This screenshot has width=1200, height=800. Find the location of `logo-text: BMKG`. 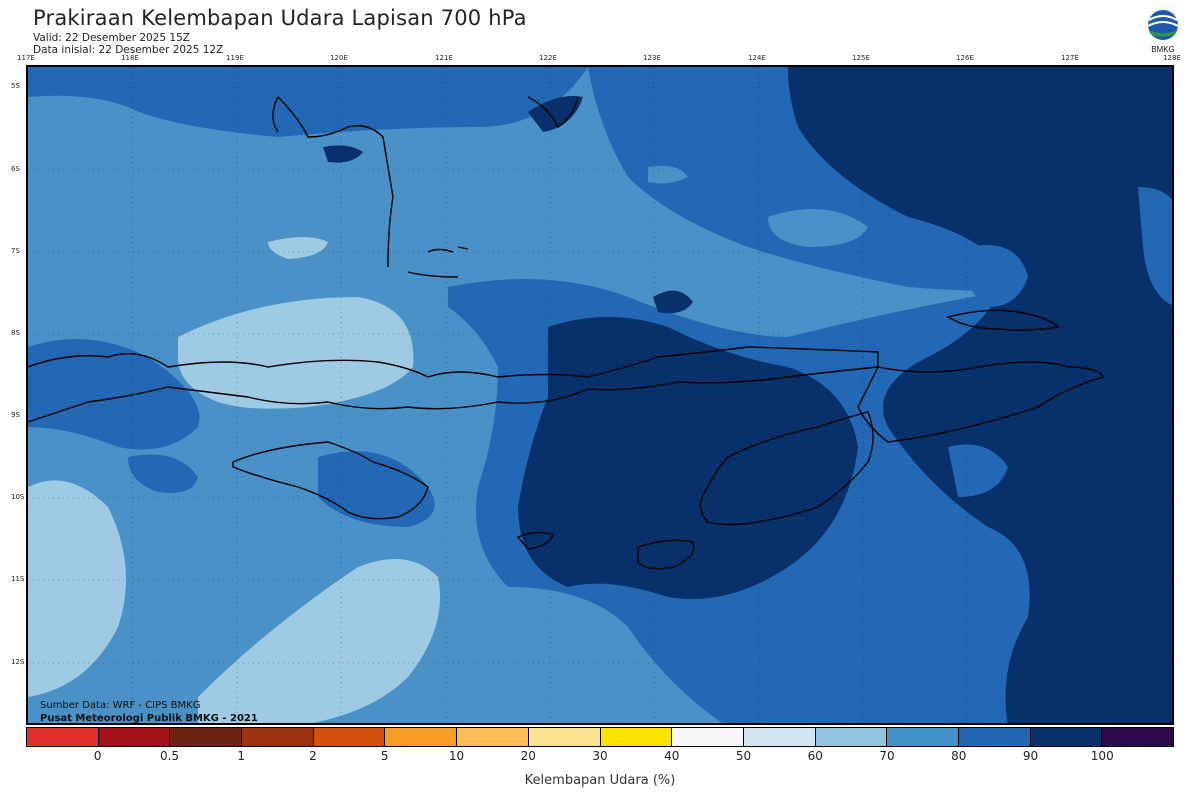

logo-text: BMKG is located at coordinates (1163, 49).